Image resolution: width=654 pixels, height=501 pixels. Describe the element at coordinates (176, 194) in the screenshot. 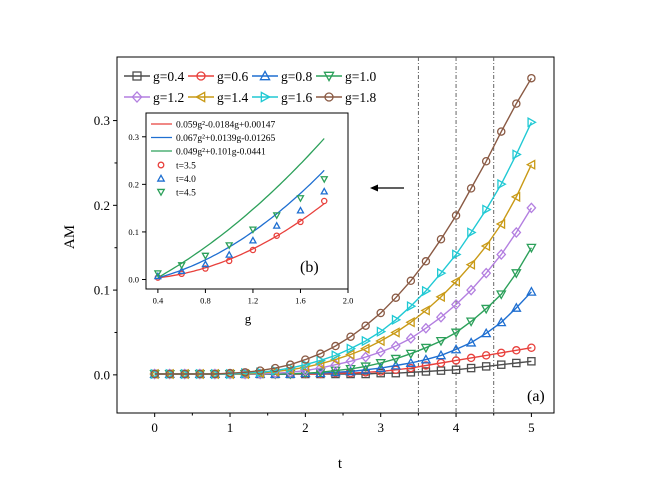

I see `inset-legend-series: t=4.5` at that location.